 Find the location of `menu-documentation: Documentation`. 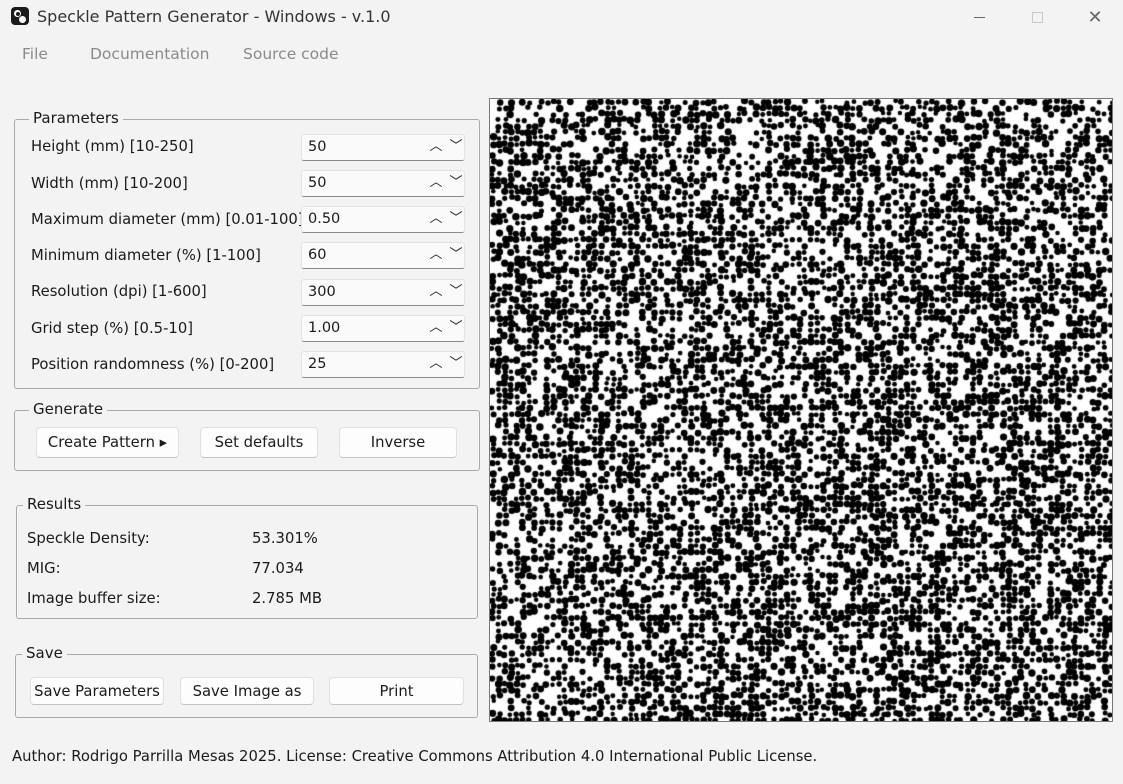

menu-documentation: Documentation is located at coordinates (150, 54).